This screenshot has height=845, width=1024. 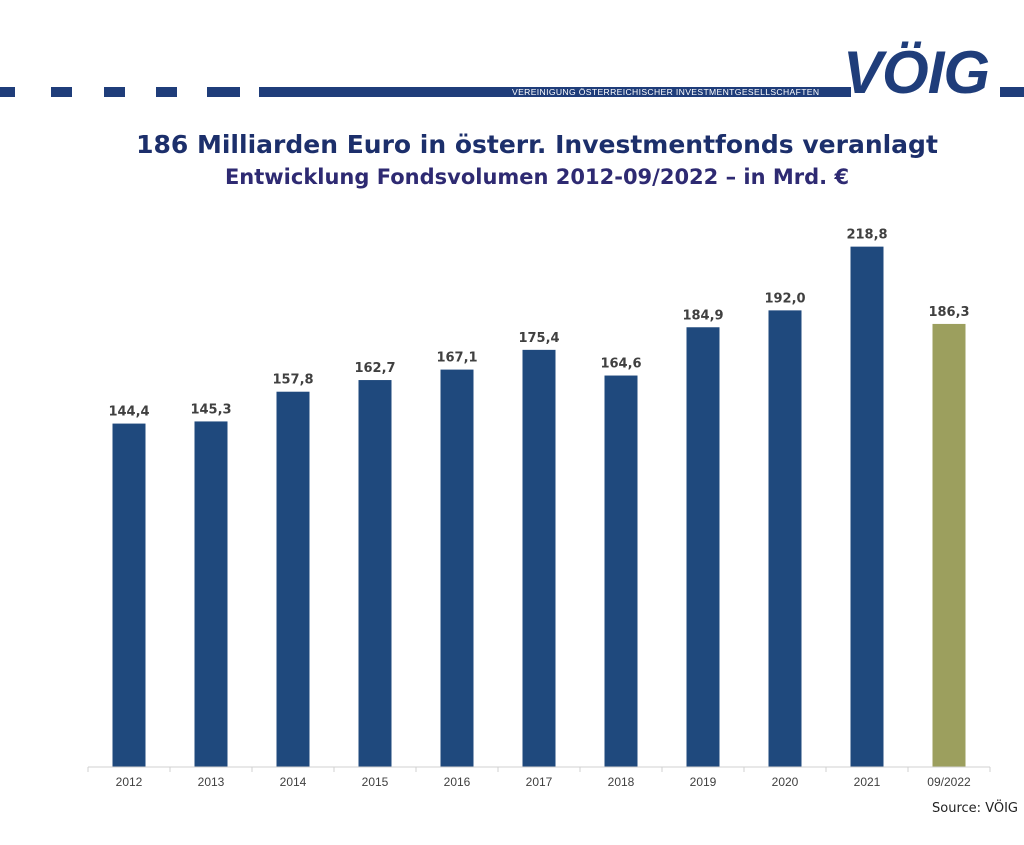 I want to click on data-label: 145,3, so click(x=210, y=409).